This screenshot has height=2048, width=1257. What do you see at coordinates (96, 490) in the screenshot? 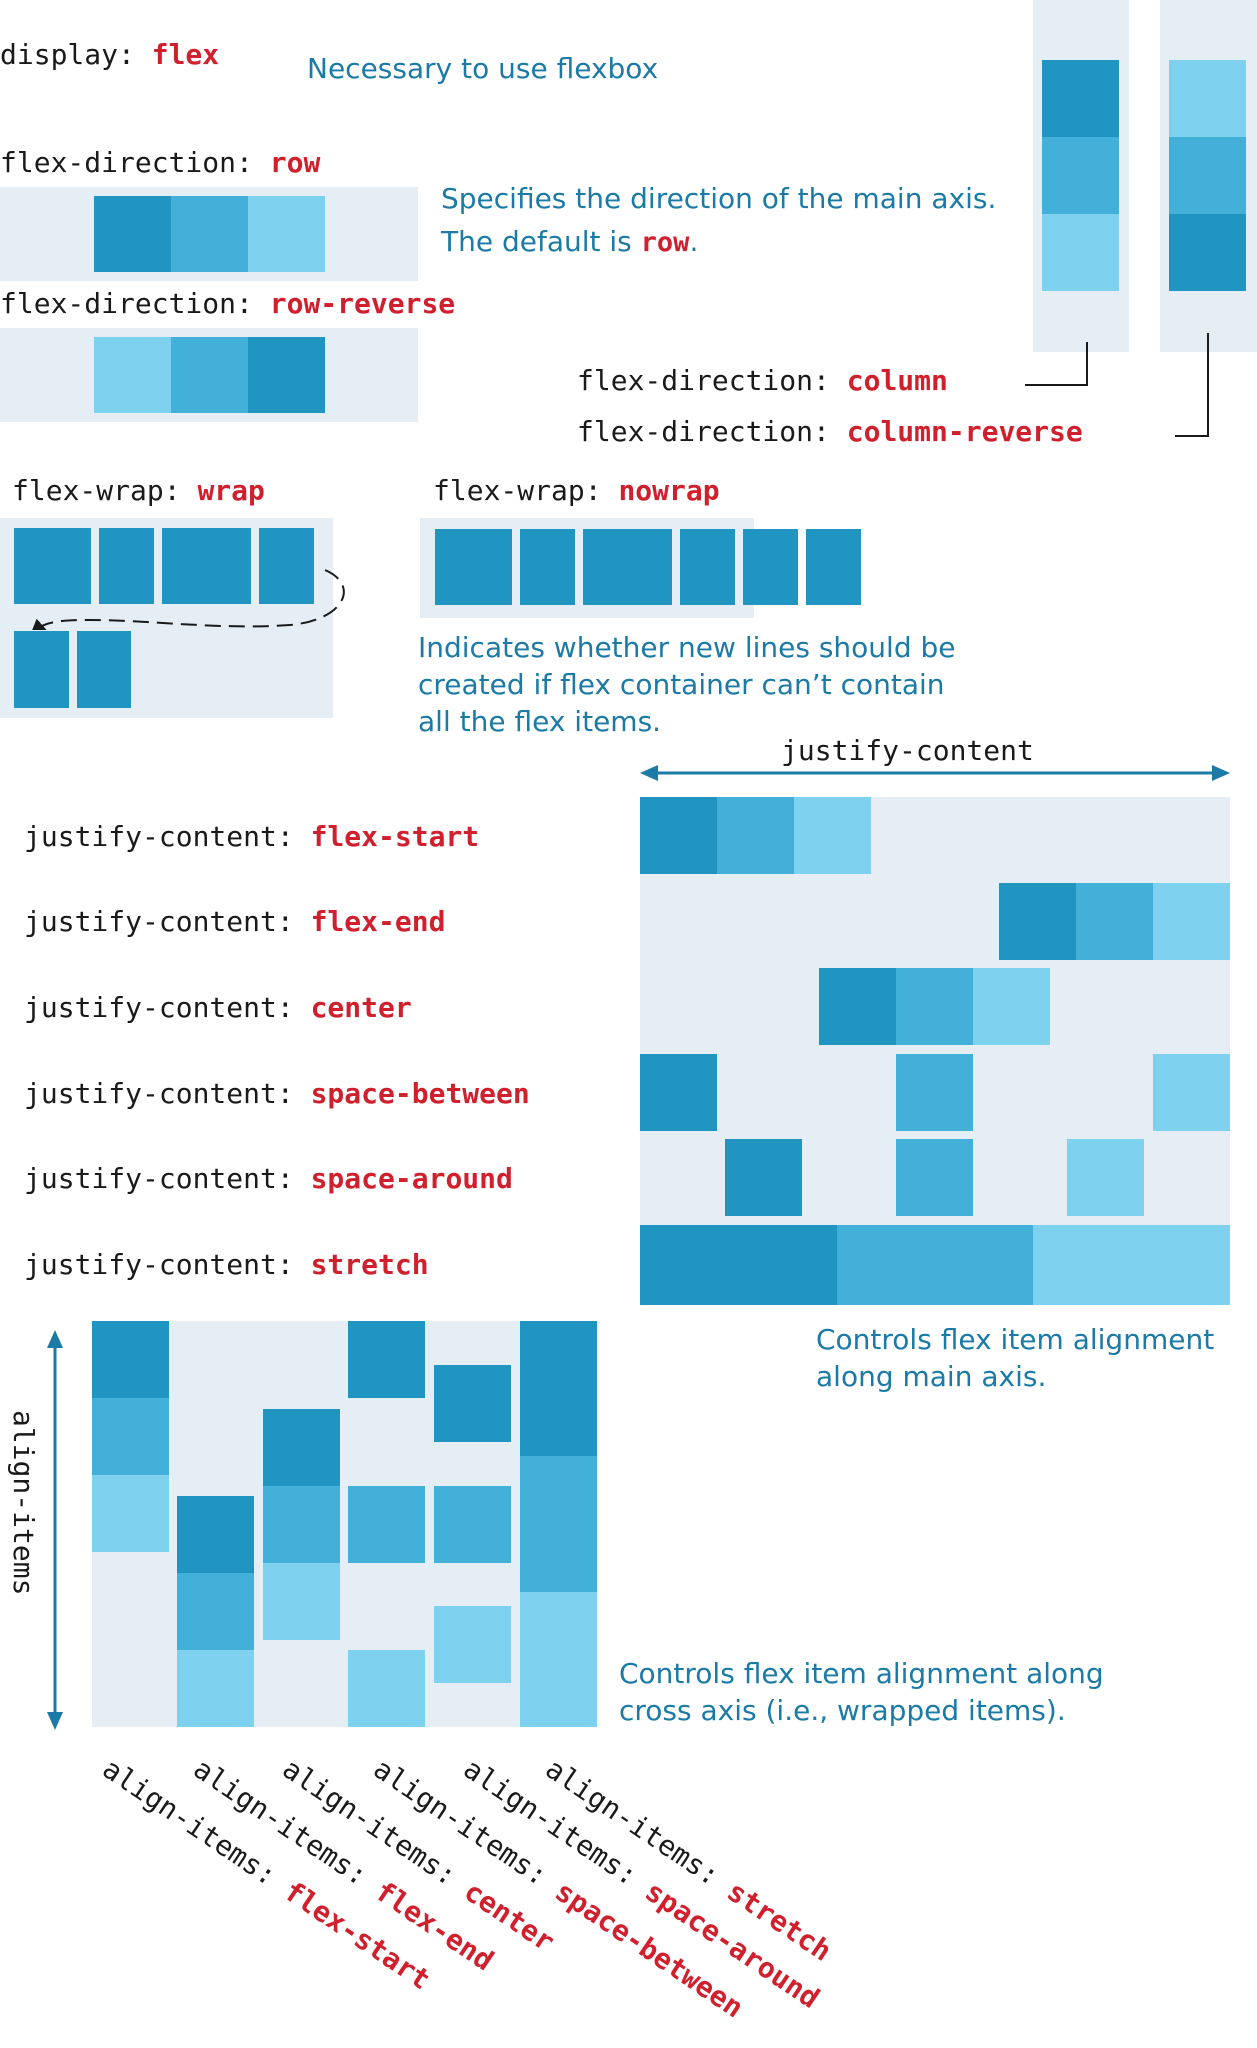
I see `flex-wrap-wrap-property: flex-wrap:` at bounding box center [96, 490].